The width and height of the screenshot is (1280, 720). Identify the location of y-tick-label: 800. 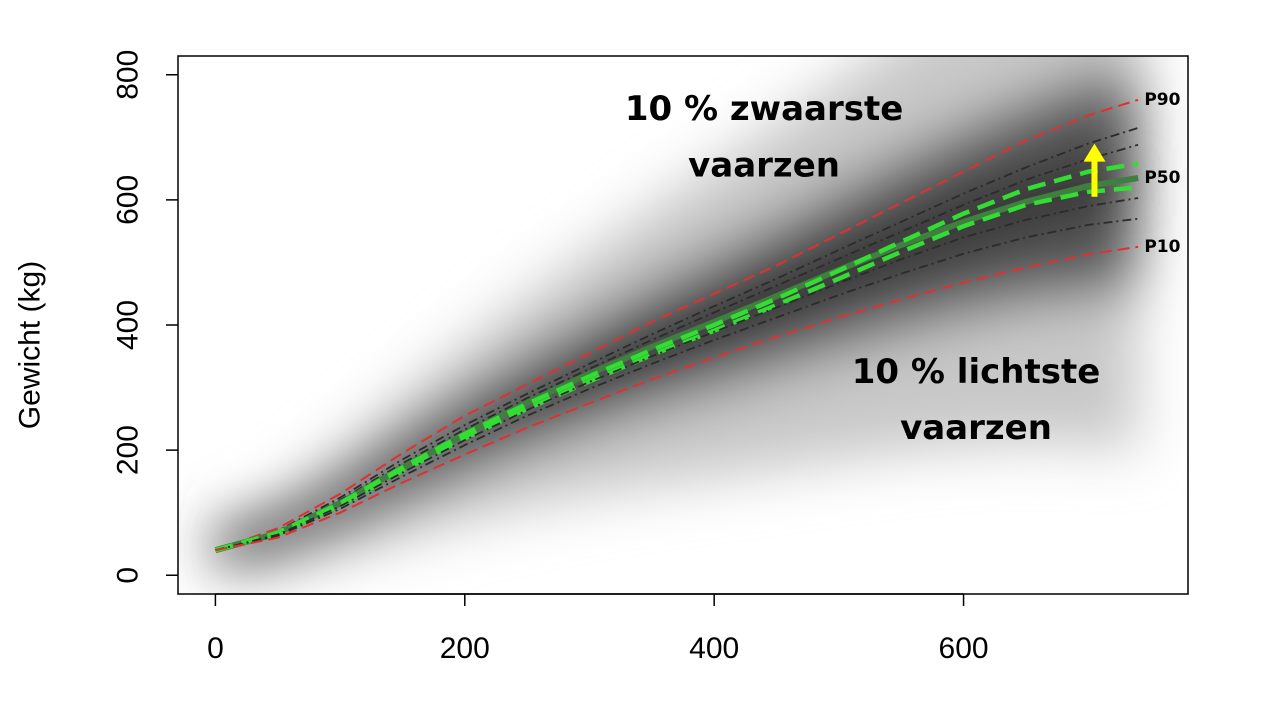
(128, 75).